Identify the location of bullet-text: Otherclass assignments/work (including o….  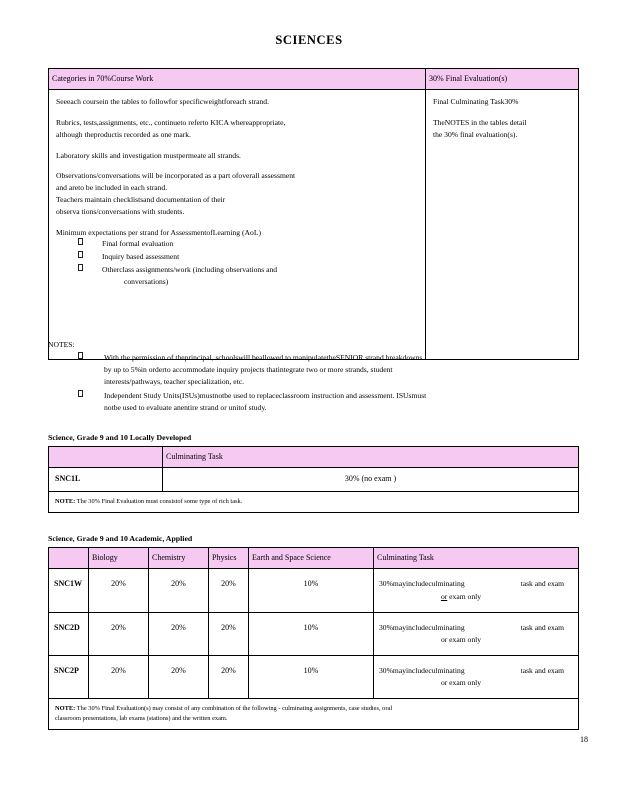
(190, 269).